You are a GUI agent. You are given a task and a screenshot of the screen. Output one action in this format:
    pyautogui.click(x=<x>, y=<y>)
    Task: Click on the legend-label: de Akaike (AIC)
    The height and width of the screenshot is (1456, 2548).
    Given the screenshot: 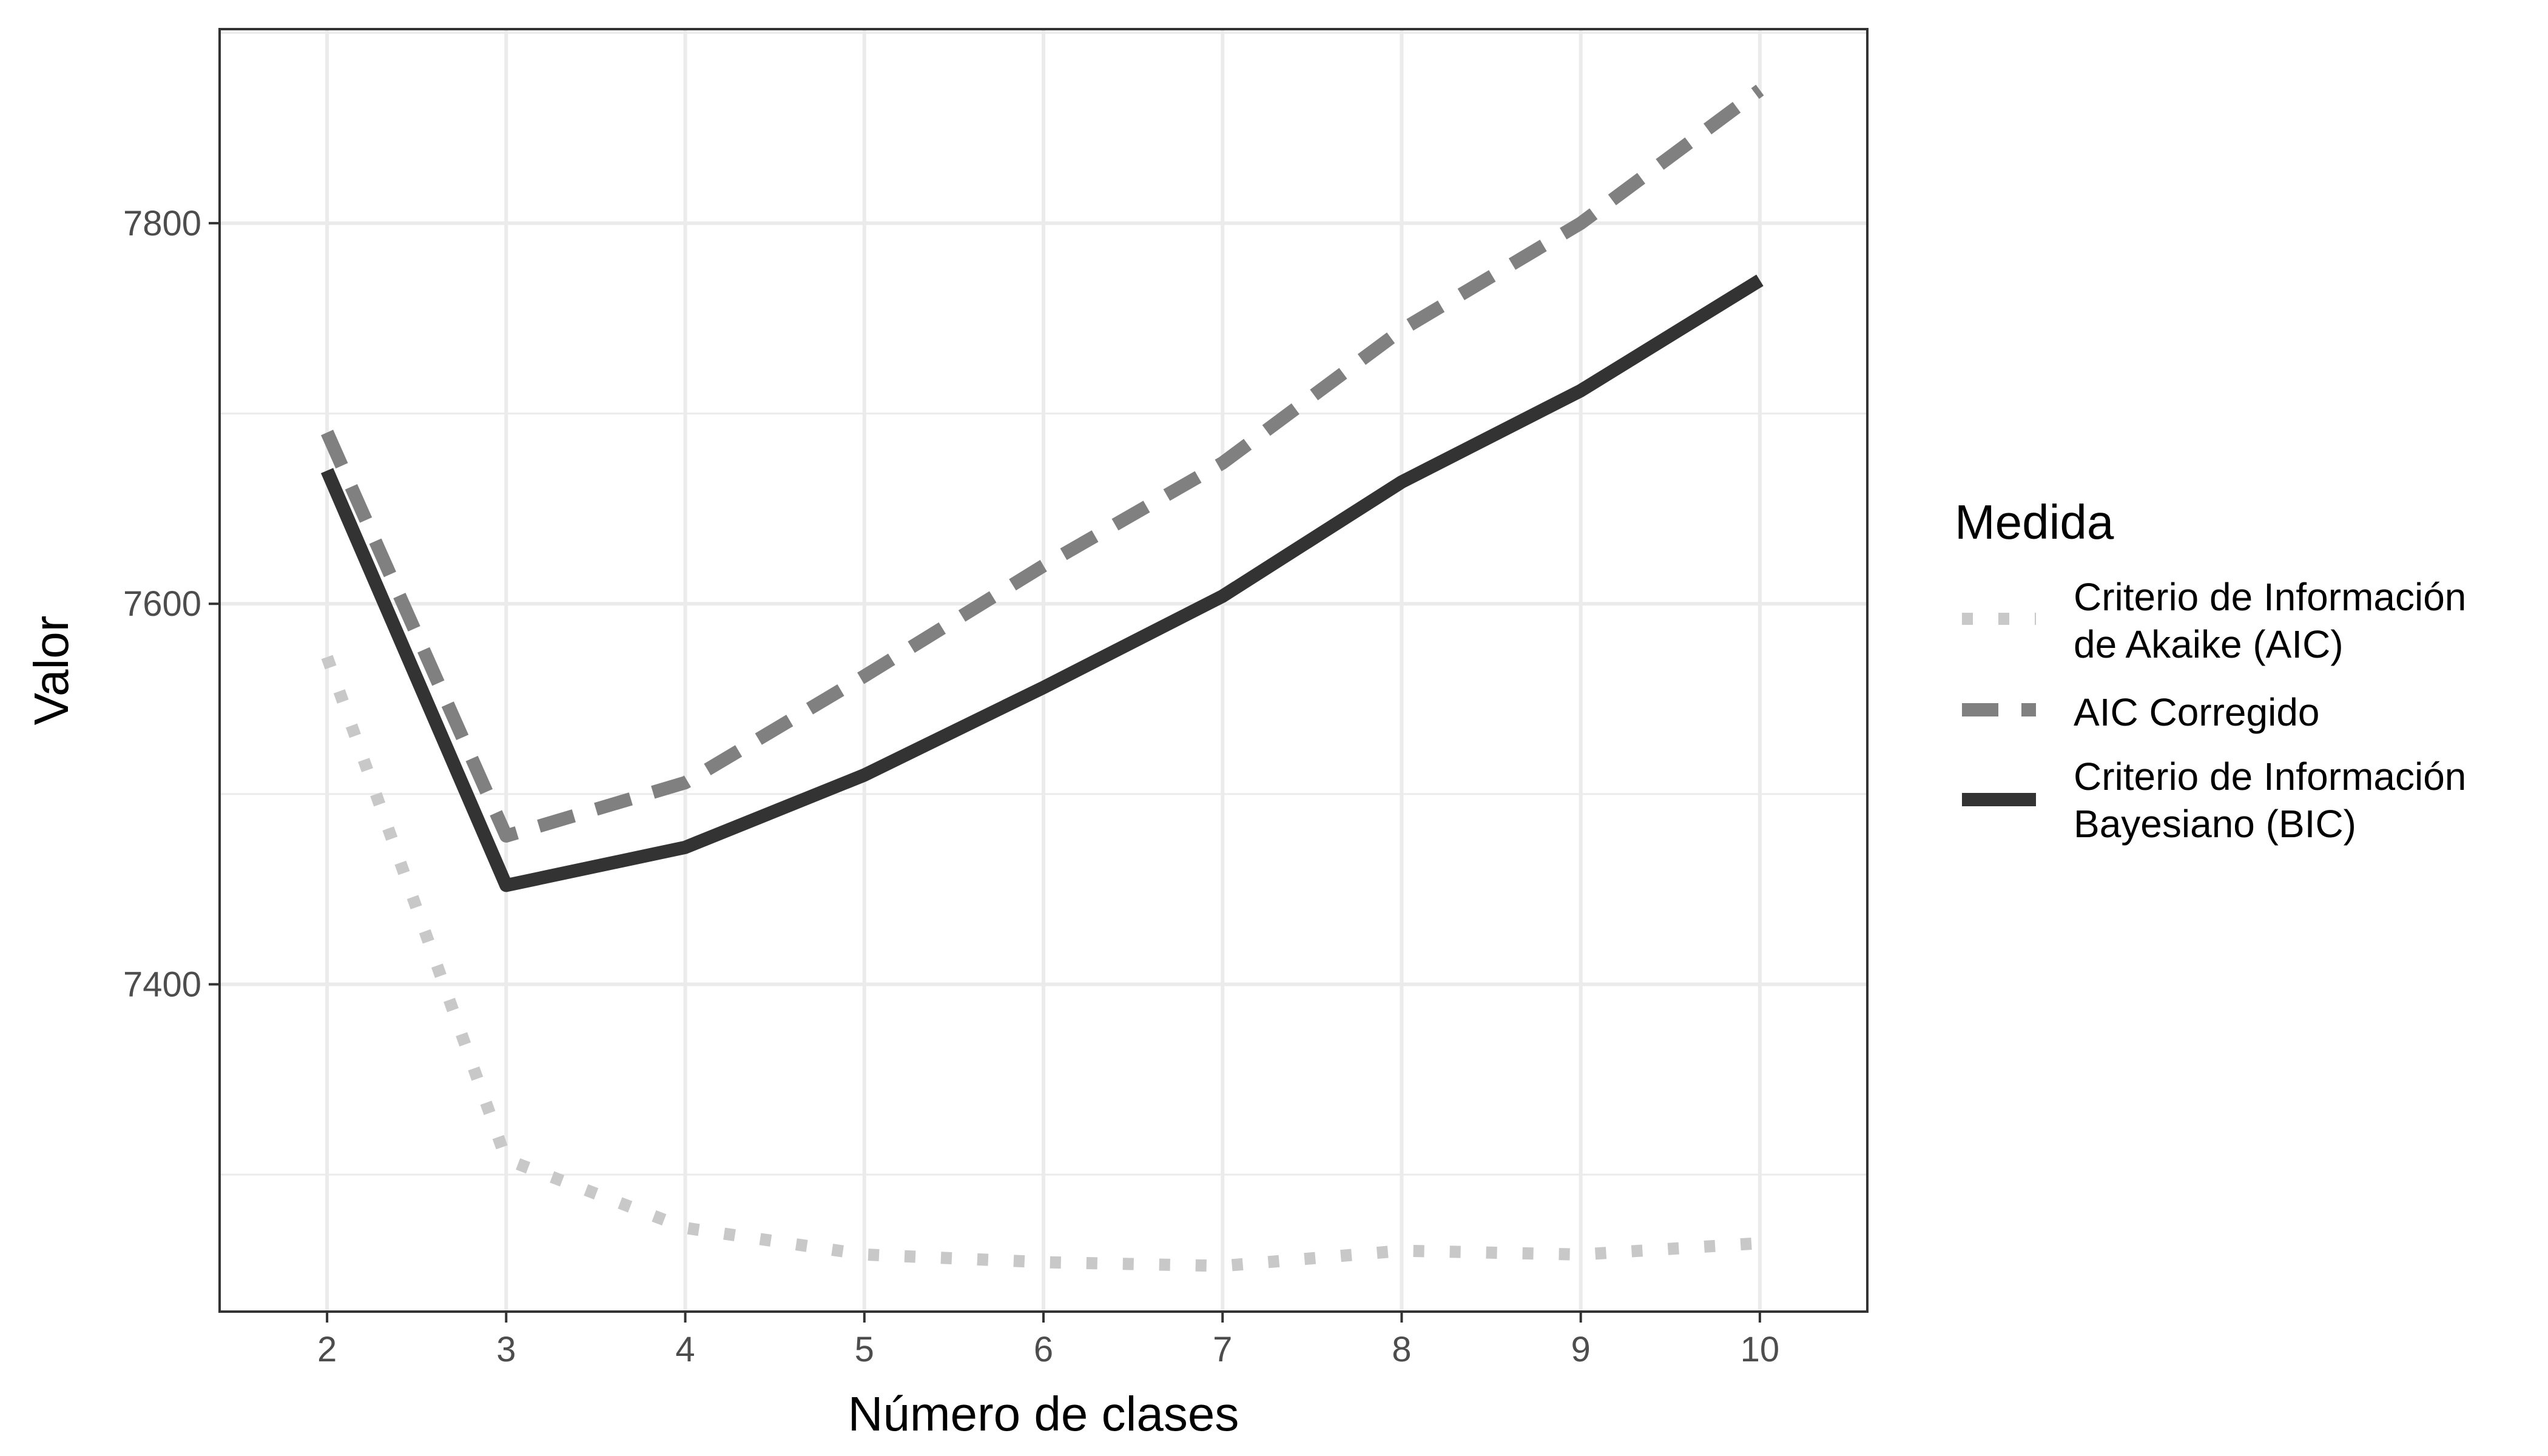 What is the action you would take?
    pyautogui.click(x=2209, y=644)
    